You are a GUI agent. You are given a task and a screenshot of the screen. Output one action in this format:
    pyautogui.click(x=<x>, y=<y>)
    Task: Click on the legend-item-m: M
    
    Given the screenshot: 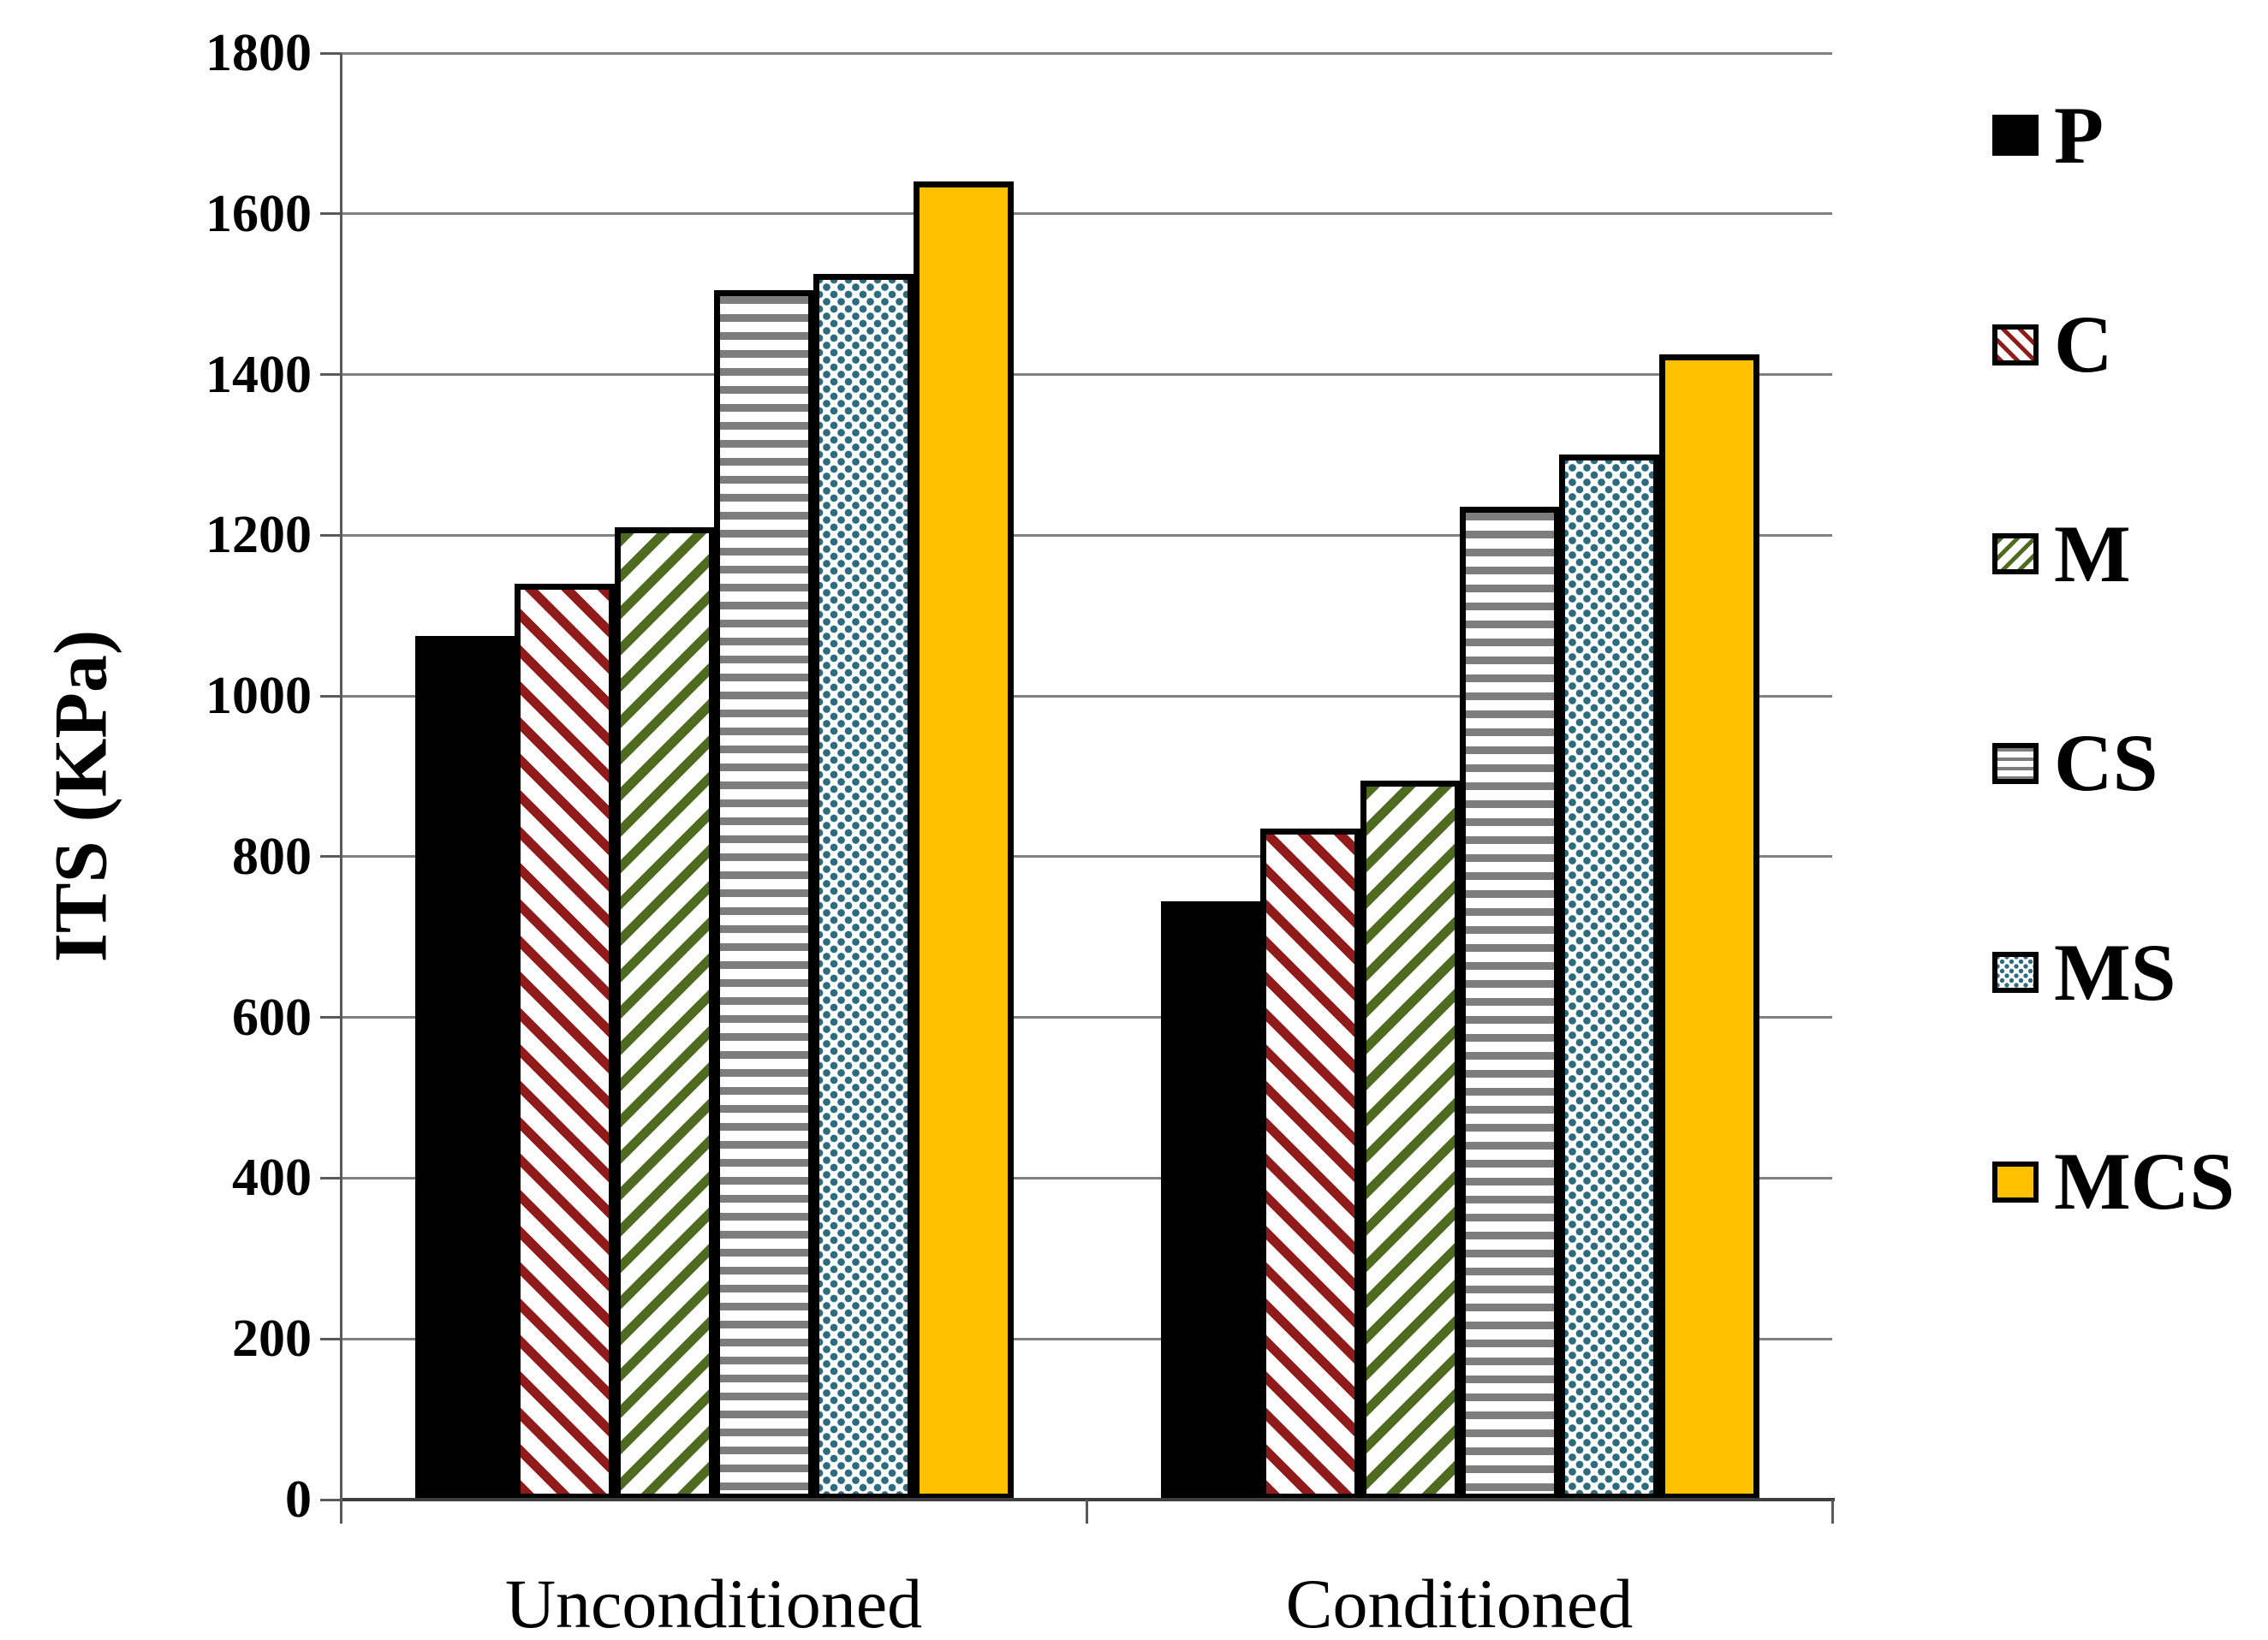 What is the action you would take?
    pyautogui.click(x=2061, y=554)
    